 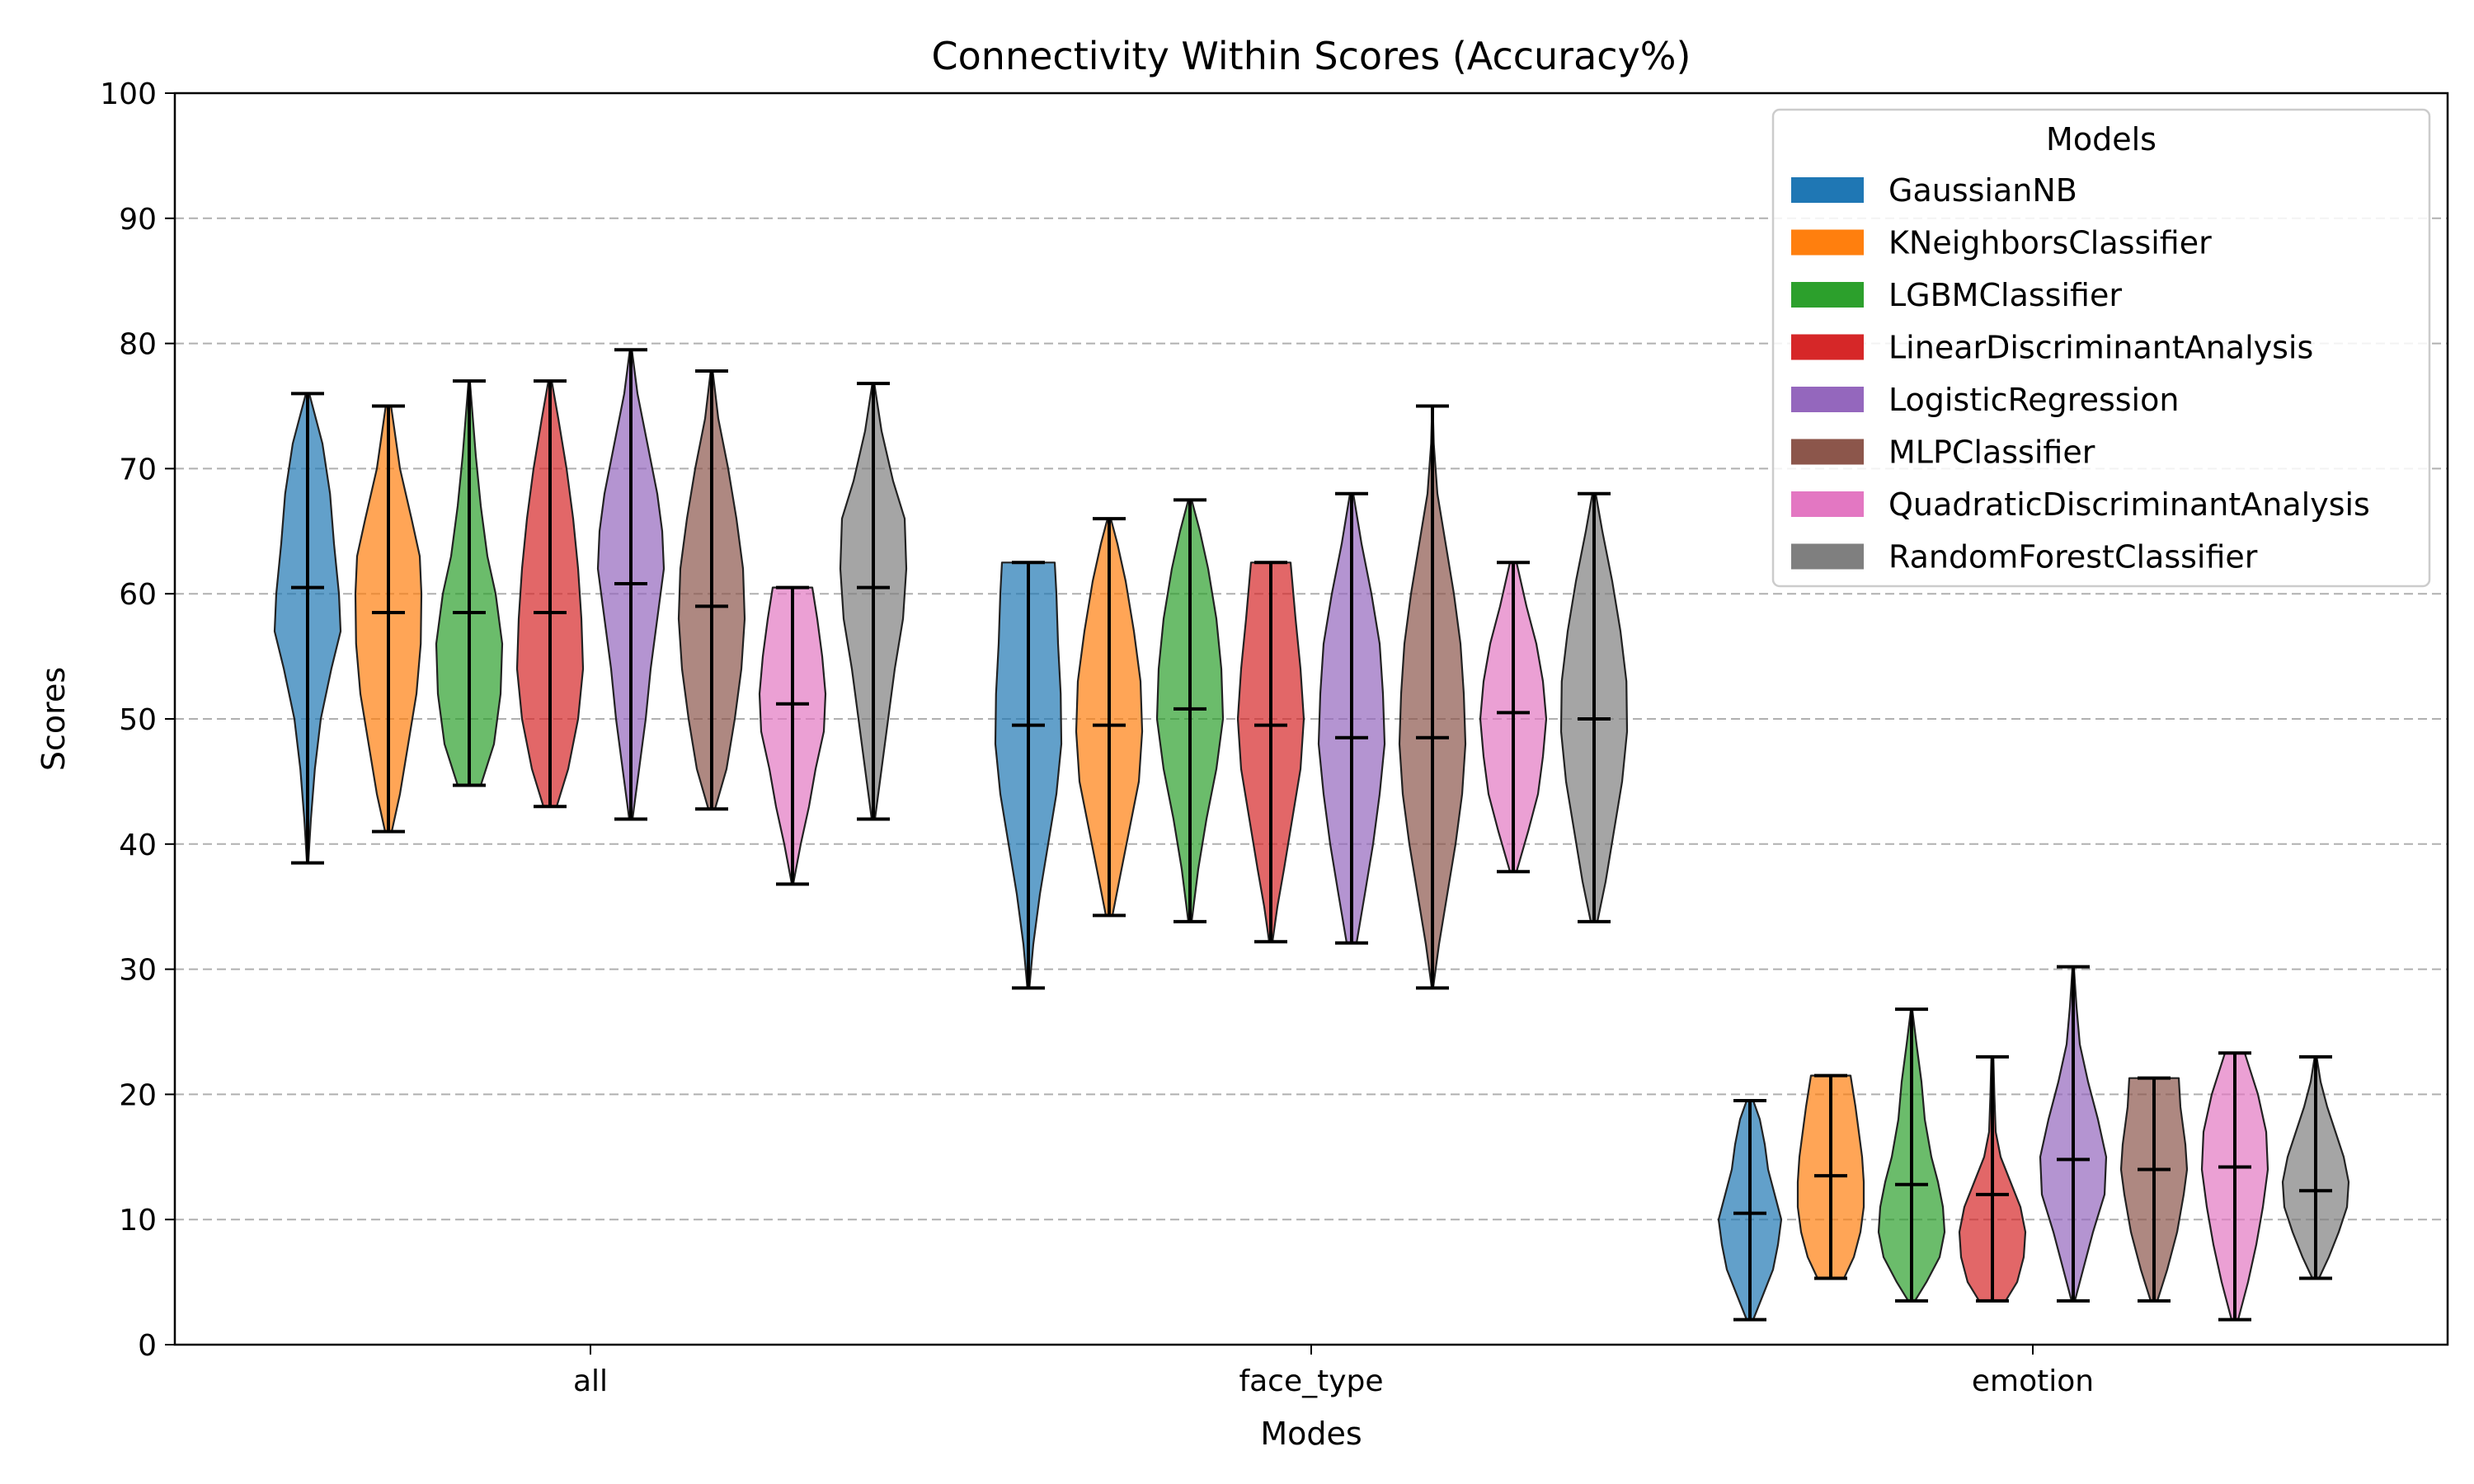 What do you see at coordinates (1827, 295) in the screenshot?
I see `legend-swatch-lgbmclassifier` at bounding box center [1827, 295].